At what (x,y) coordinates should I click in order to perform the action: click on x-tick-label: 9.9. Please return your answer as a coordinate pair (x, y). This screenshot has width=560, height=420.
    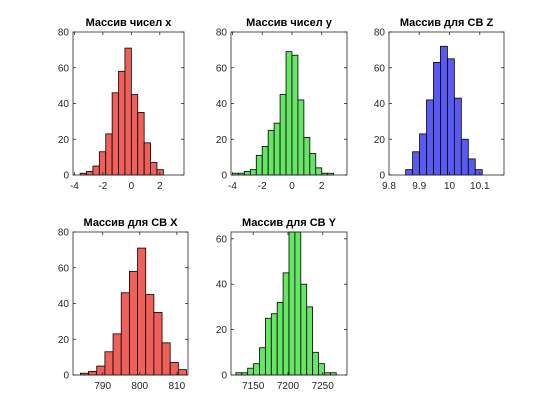
    Looking at the image, I should click on (419, 186).